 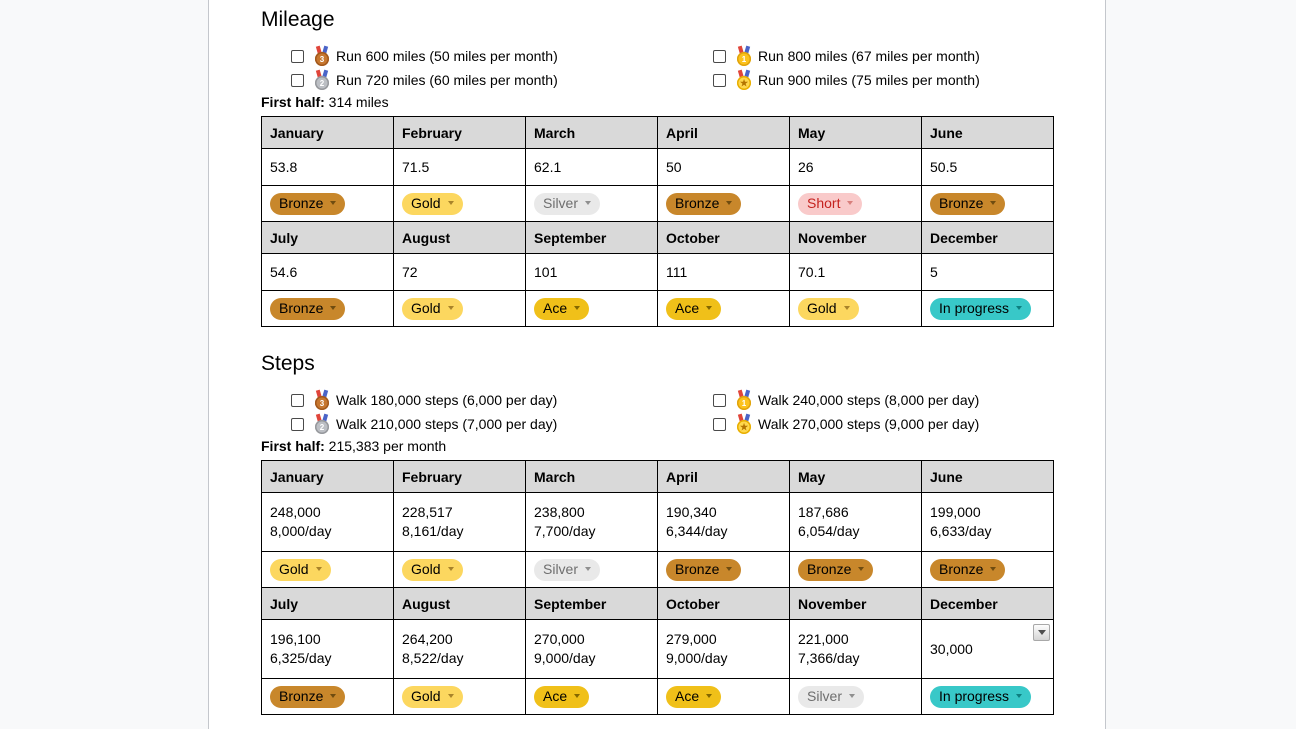 What do you see at coordinates (327, 649) in the screenshot?
I see `value-cell: 196,100 6,325/day` at bounding box center [327, 649].